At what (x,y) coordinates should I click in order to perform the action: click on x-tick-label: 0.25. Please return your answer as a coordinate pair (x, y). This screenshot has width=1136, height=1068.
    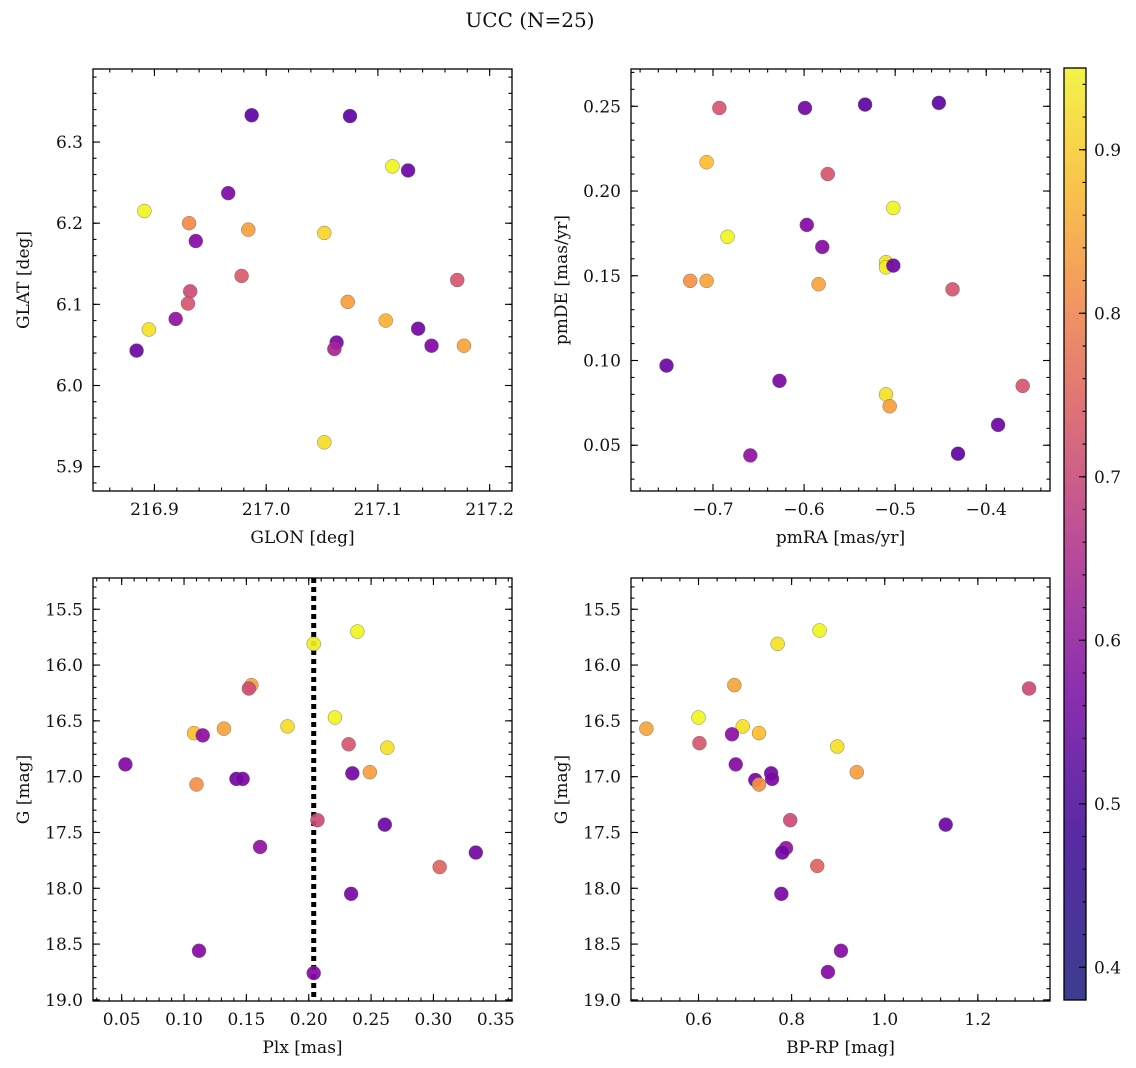
    Looking at the image, I should click on (371, 1020).